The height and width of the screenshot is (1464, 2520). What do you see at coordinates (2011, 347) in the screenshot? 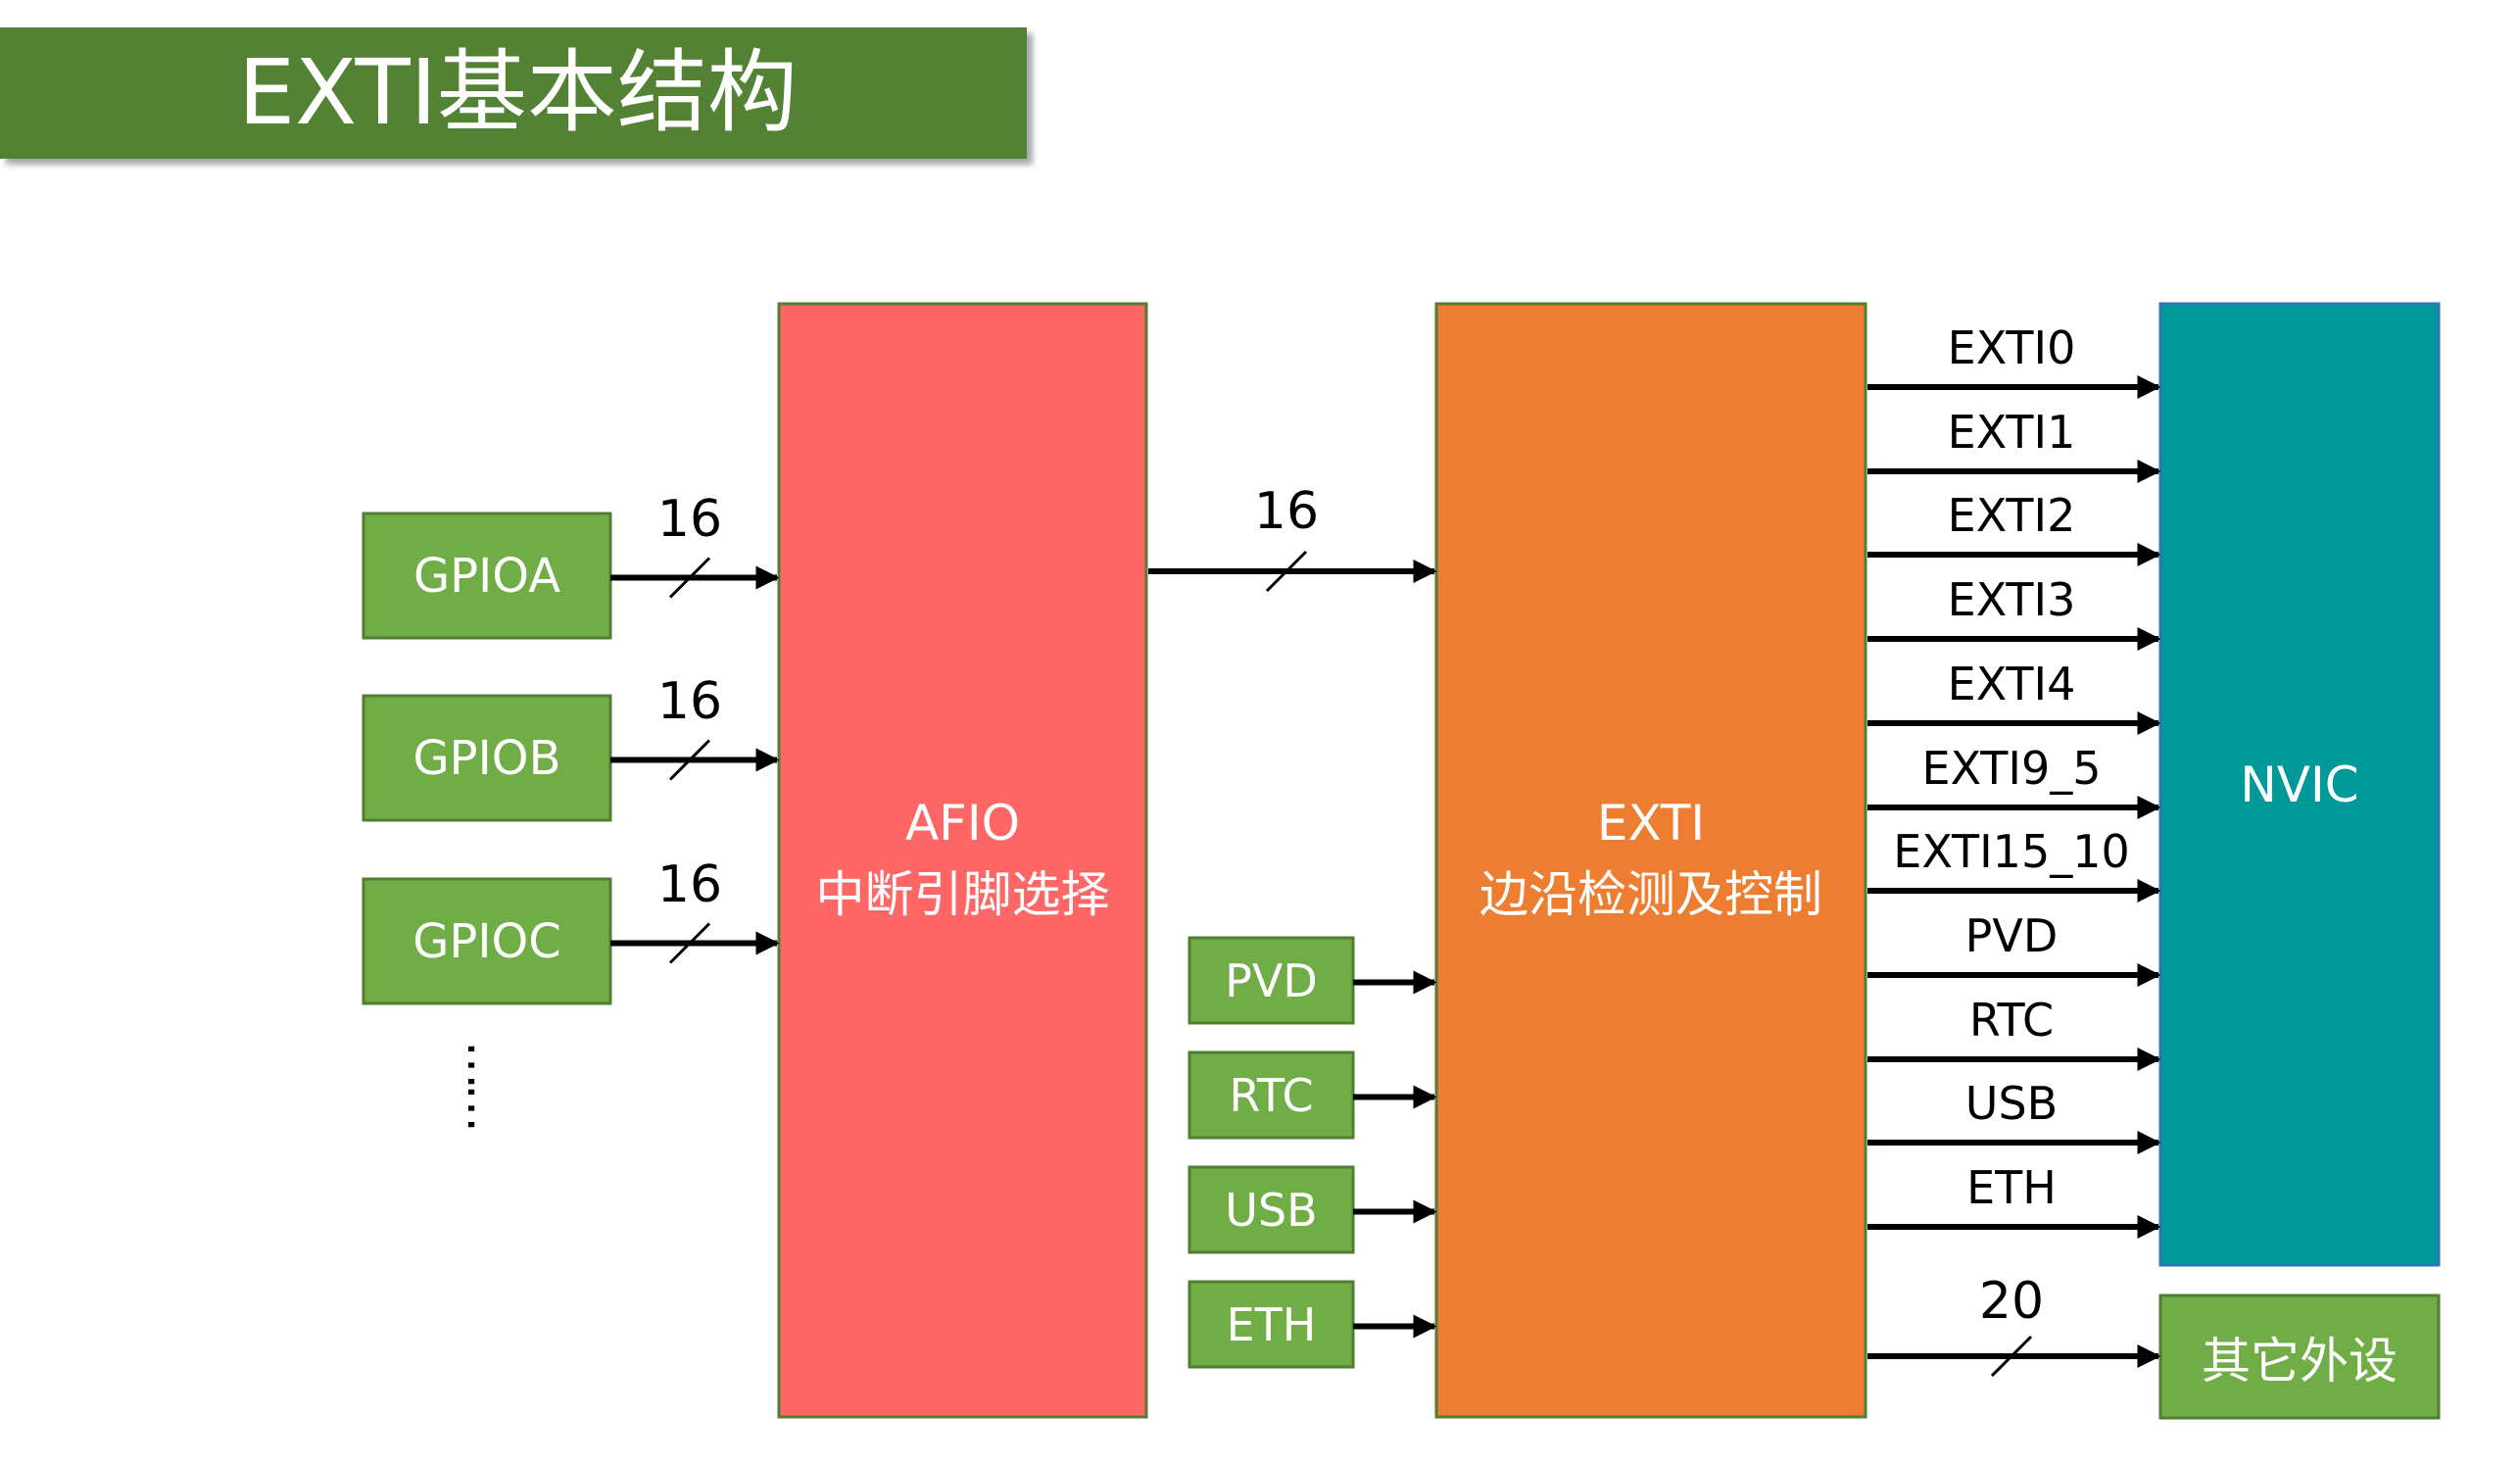
I see `exti-output-label: EXTI0` at bounding box center [2011, 347].